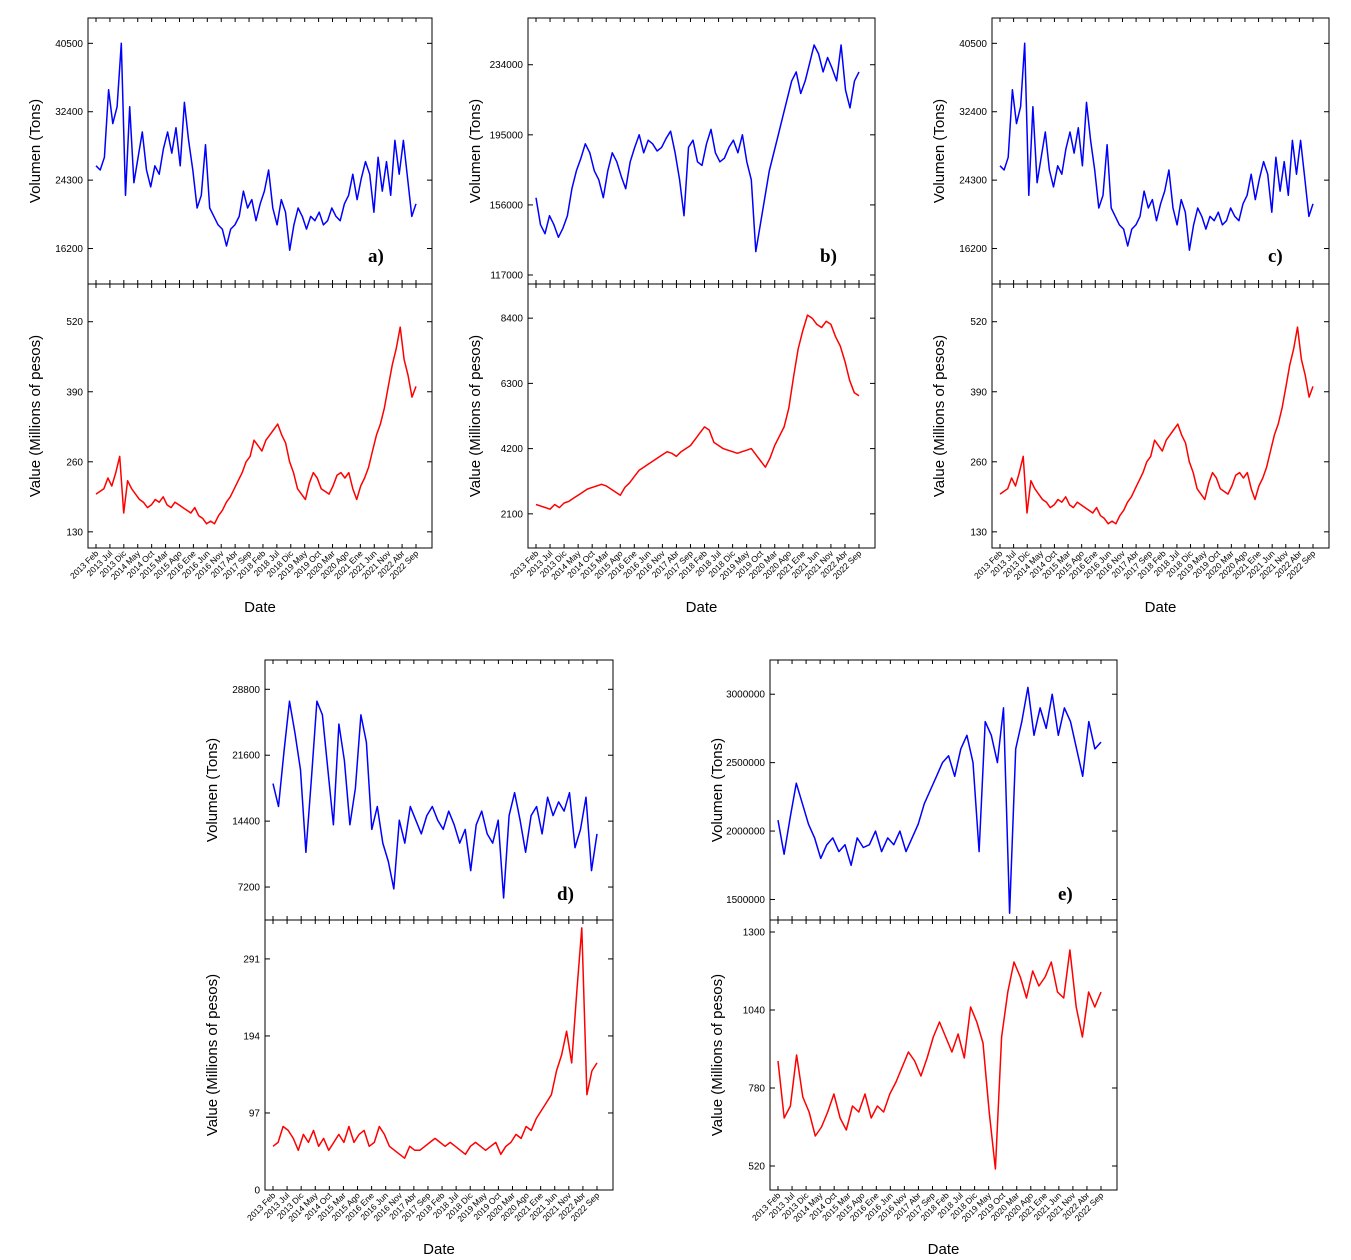 The image size is (1351, 1260). I want to click on volume-ytick-label: 3000000, so click(745, 695).